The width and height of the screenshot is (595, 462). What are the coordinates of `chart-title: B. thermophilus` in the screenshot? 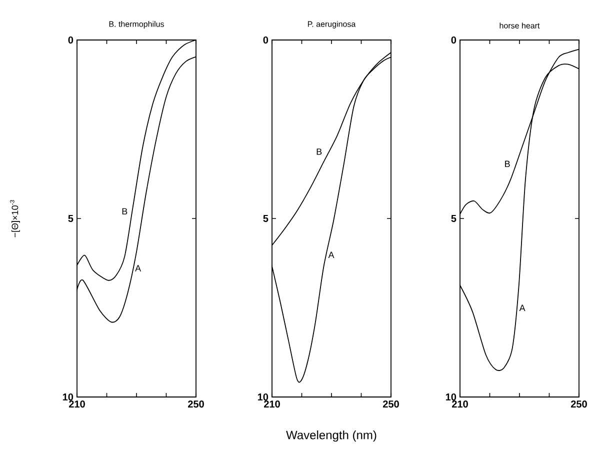 It's located at (136, 24).